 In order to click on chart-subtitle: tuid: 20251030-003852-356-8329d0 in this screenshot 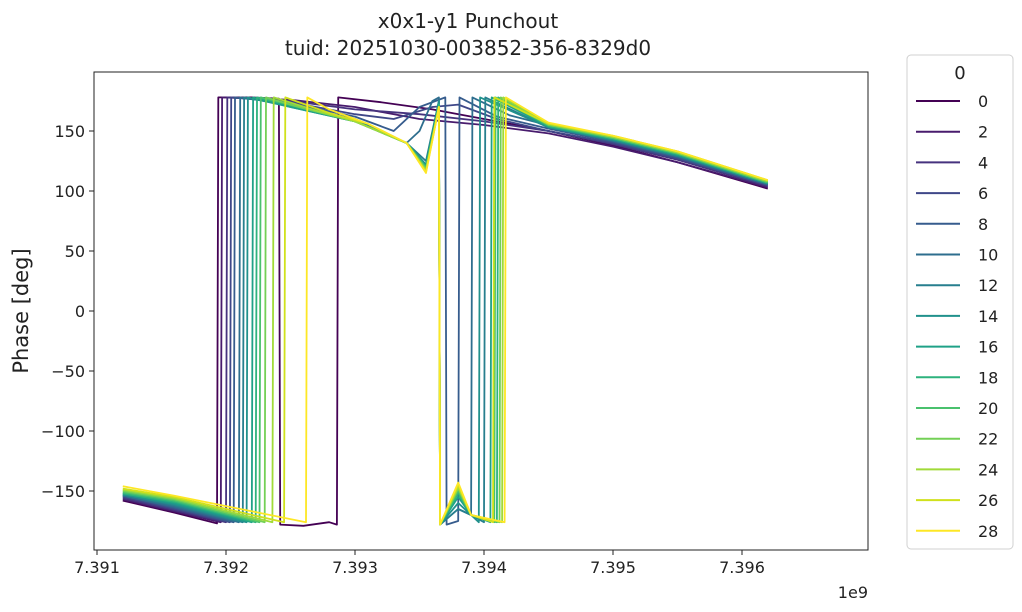, I will do `click(468, 48)`.